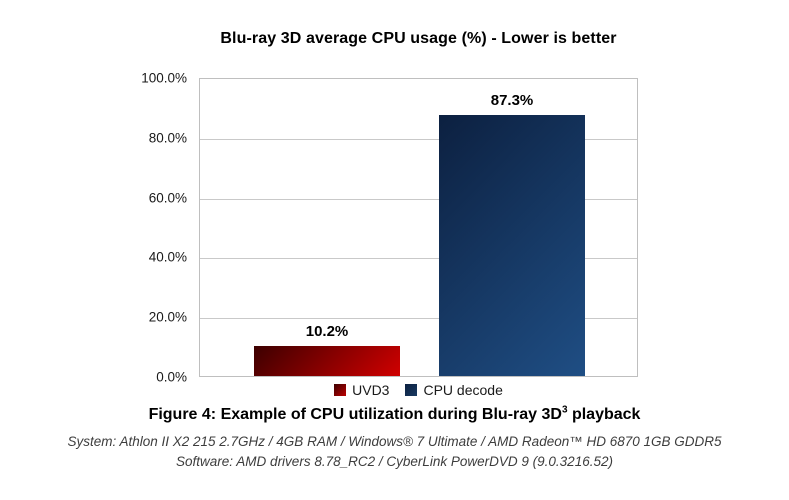 Image resolution: width=789 pixels, height=500 pixels. What do you see at coordinates (93, 228) in the screenshot?
I see `y-axis: 0.0% 20.0% 40.0% 60.0% 80.0% 100.0%` at bounding box center [93, 228].